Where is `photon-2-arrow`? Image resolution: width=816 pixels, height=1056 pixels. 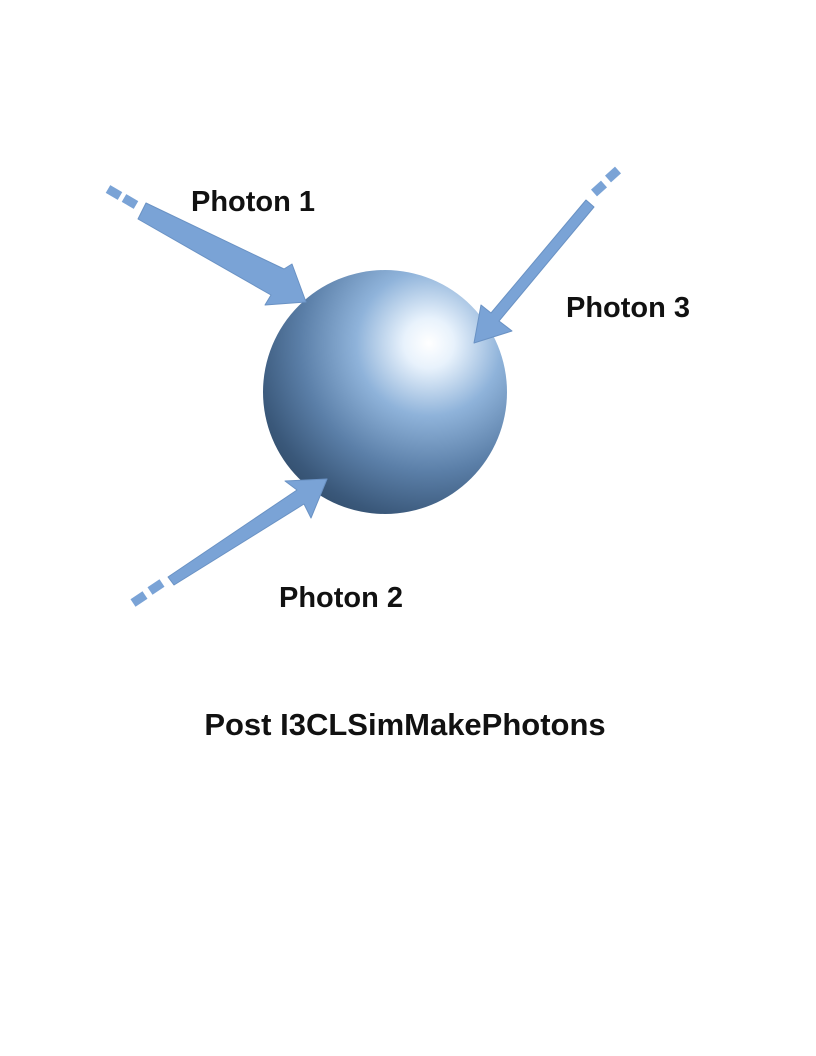 photon-2-arrow is located at coordinates (229, 542).